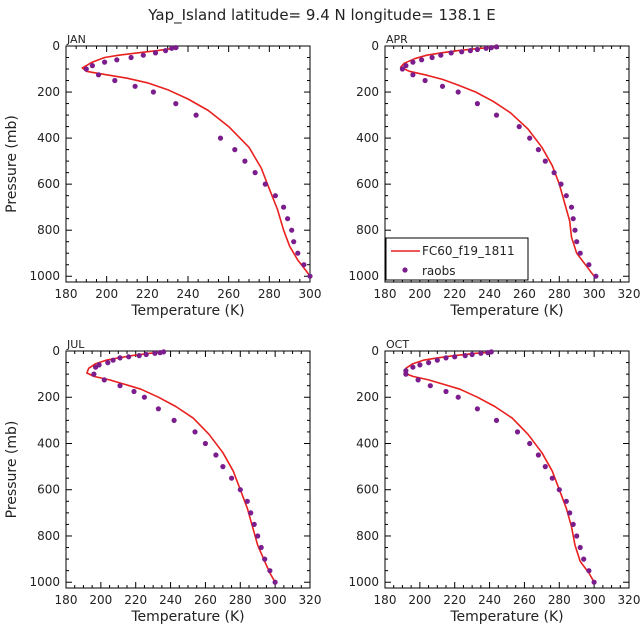 This screenshot has width=643, height=640. I want to click on oct-ytick-label: 1000, so click(363, 582).